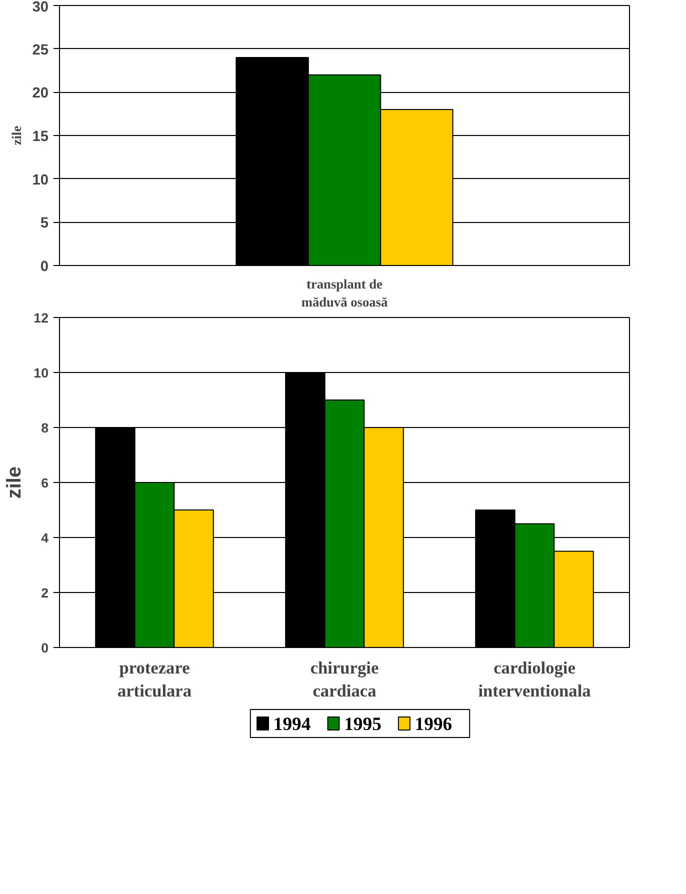 The image size is (686, 894). I want to click on x-tick-label: protezare articulara, so click(154, 679).